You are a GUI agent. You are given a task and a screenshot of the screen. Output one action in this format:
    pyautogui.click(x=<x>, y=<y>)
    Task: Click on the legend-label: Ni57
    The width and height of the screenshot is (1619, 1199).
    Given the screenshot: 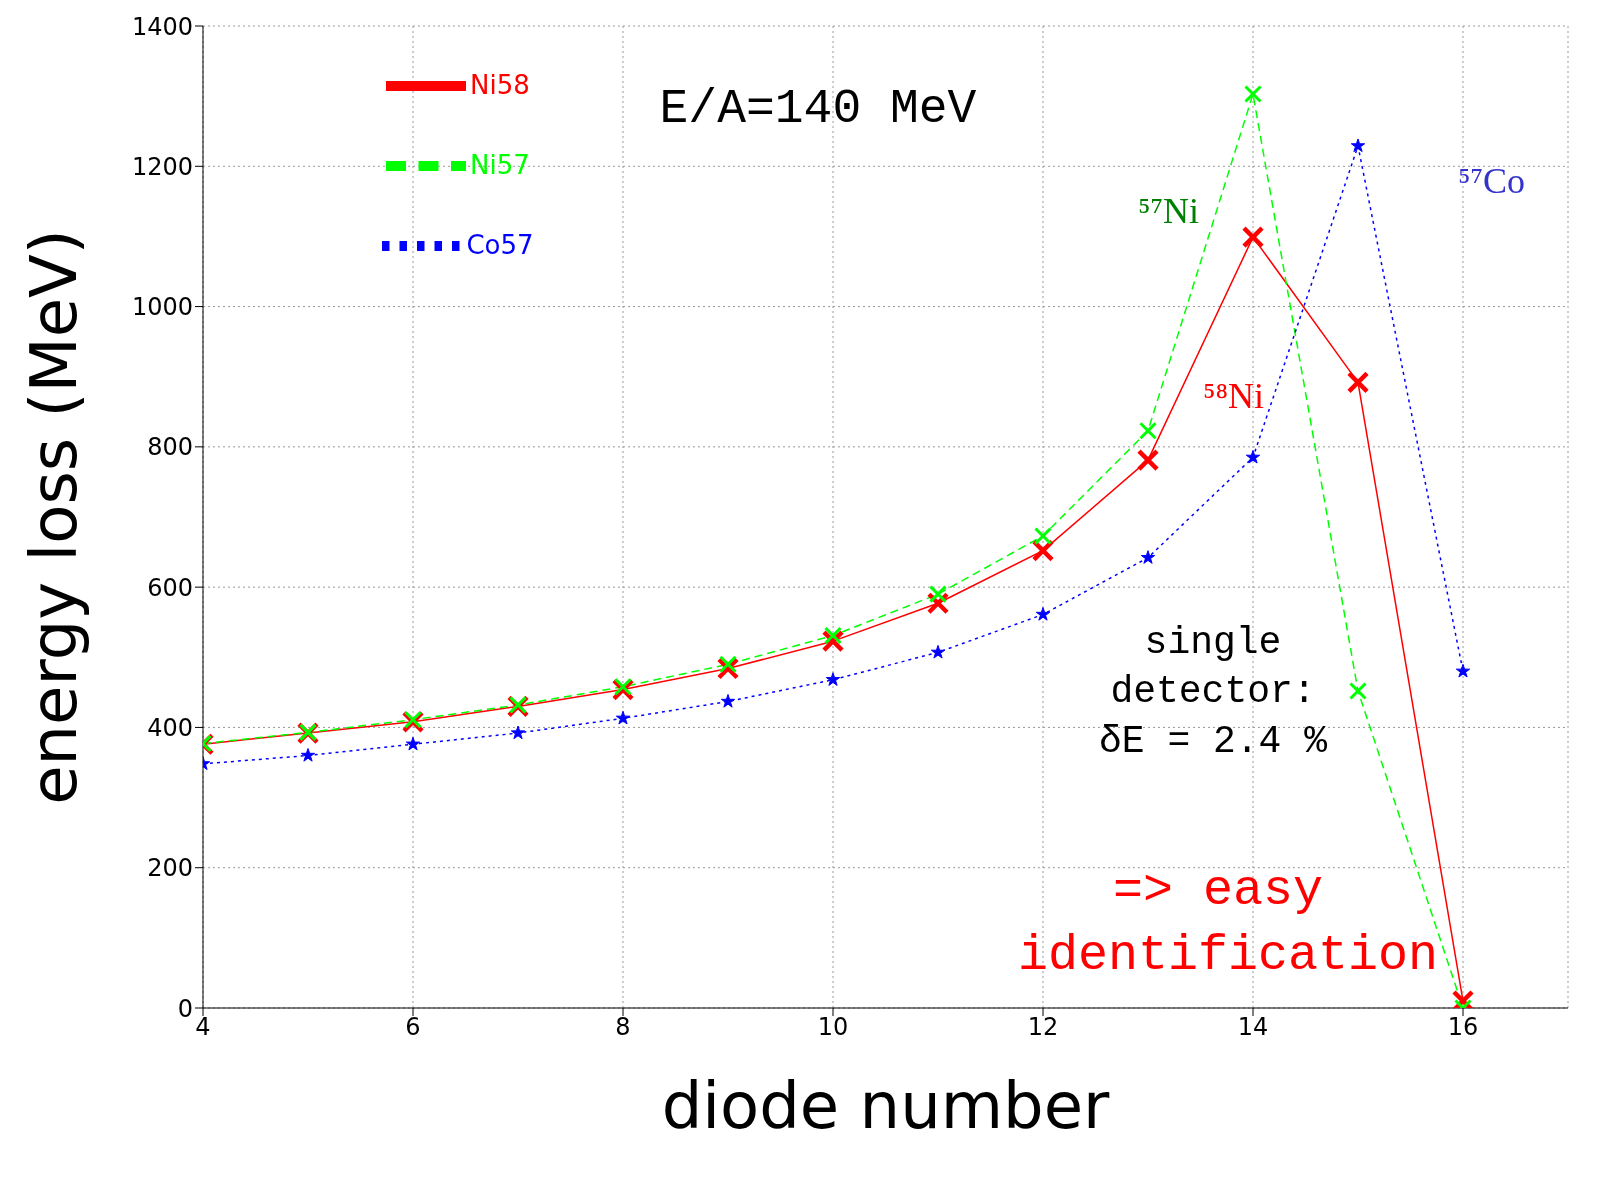 What is the action you would take?
    pyautogui.click(x=500, y=164)
    